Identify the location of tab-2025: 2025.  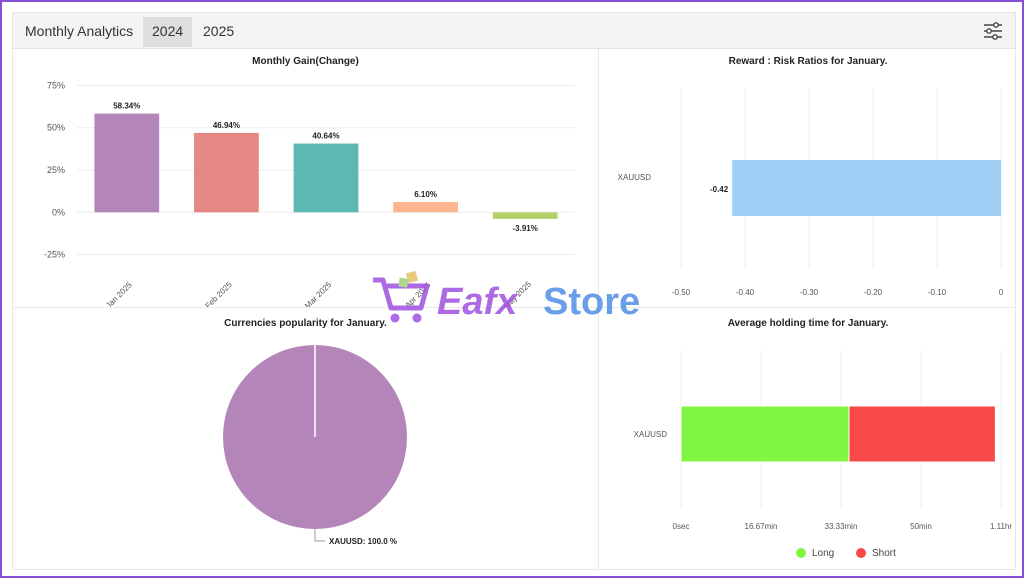
(219, 31).